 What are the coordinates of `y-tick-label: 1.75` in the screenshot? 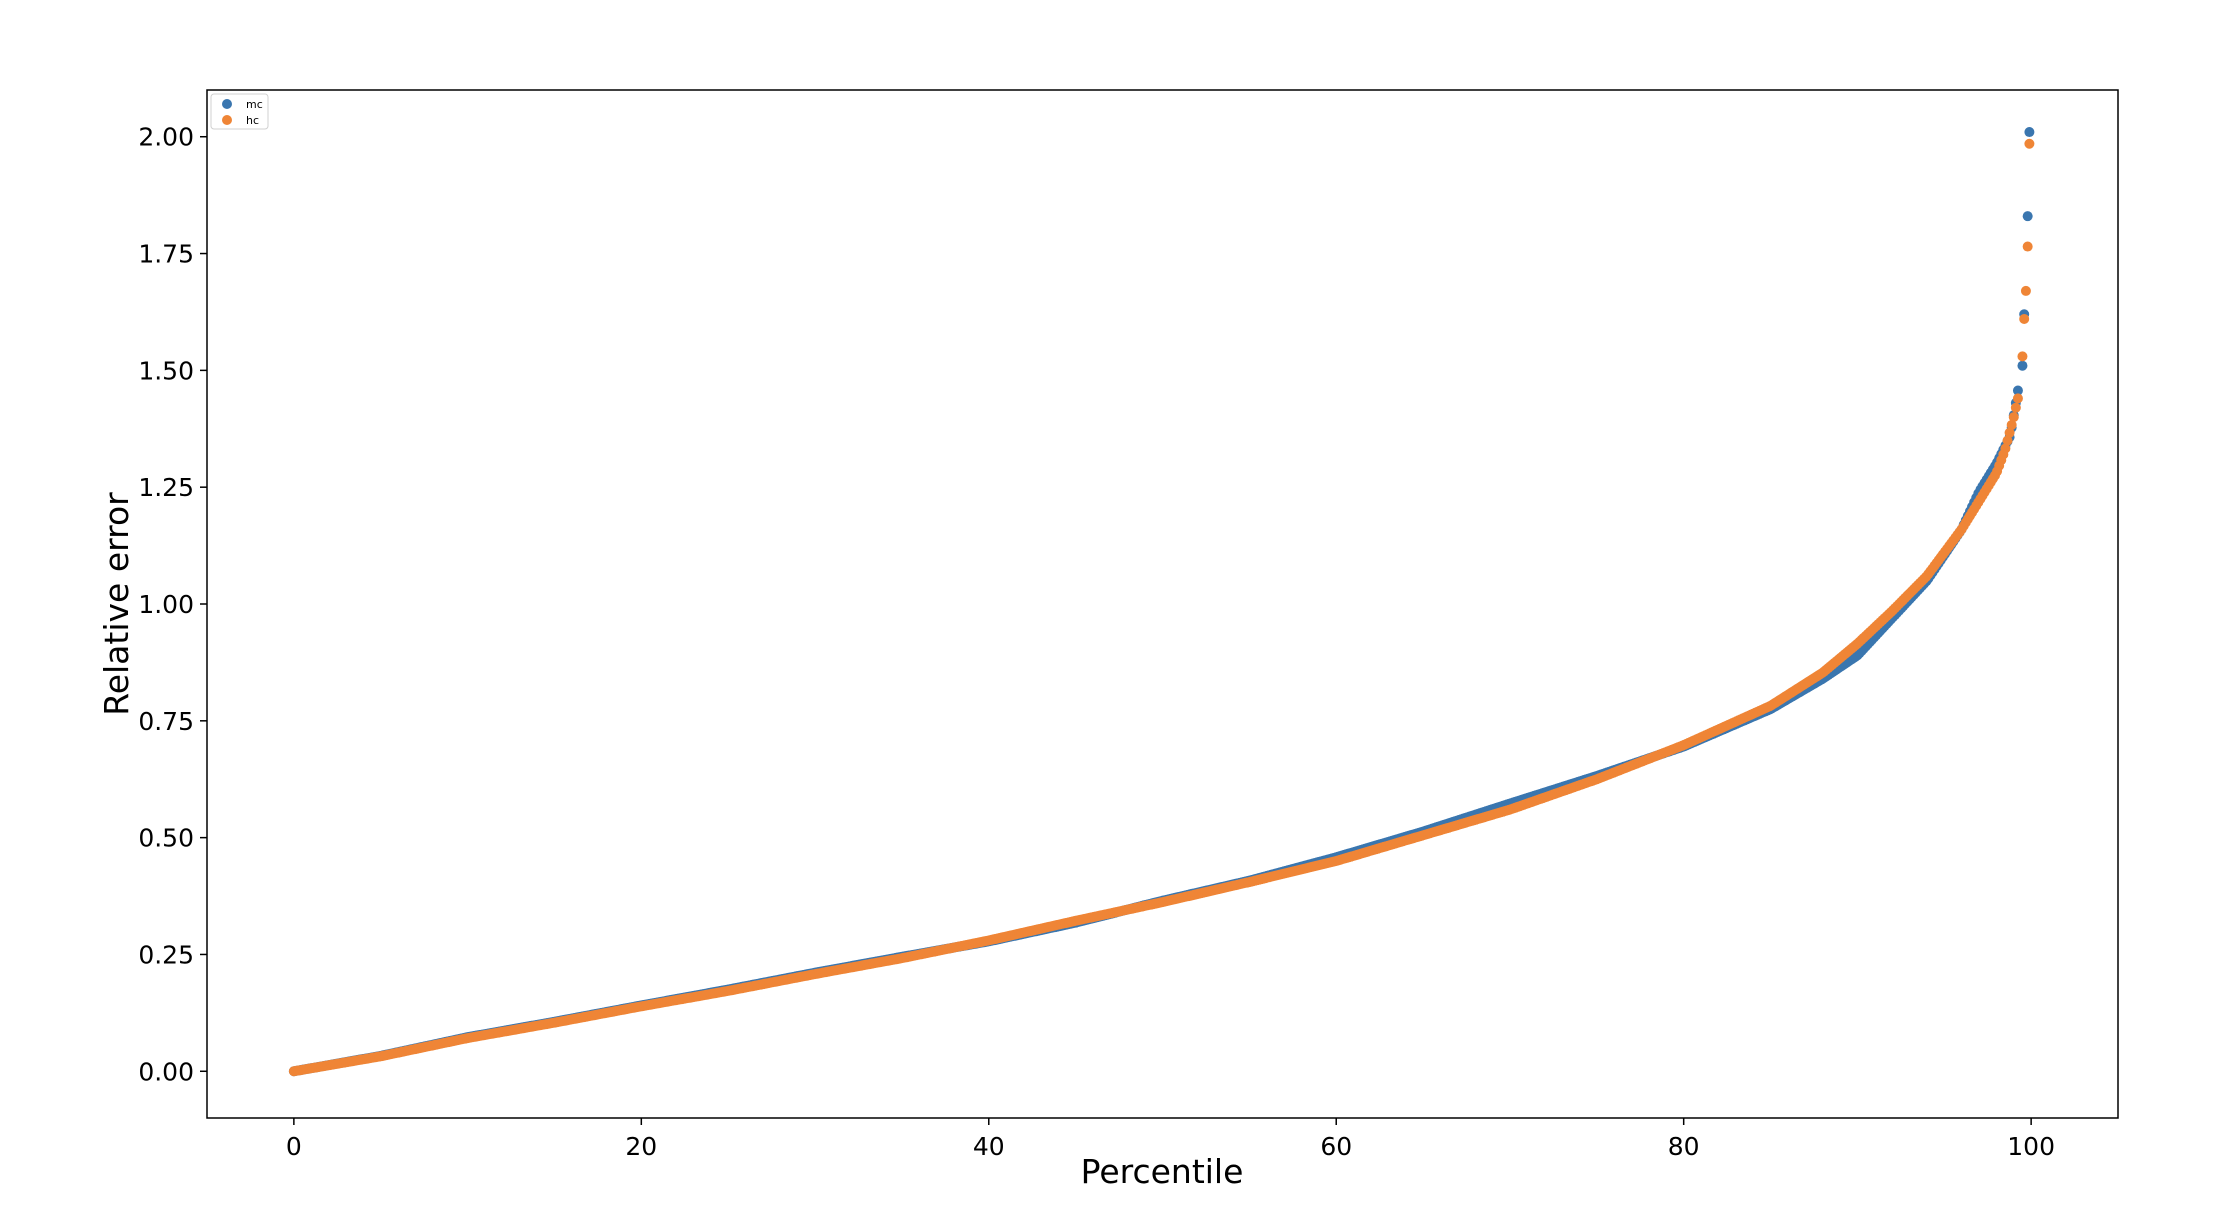 It's located at (166, 254).